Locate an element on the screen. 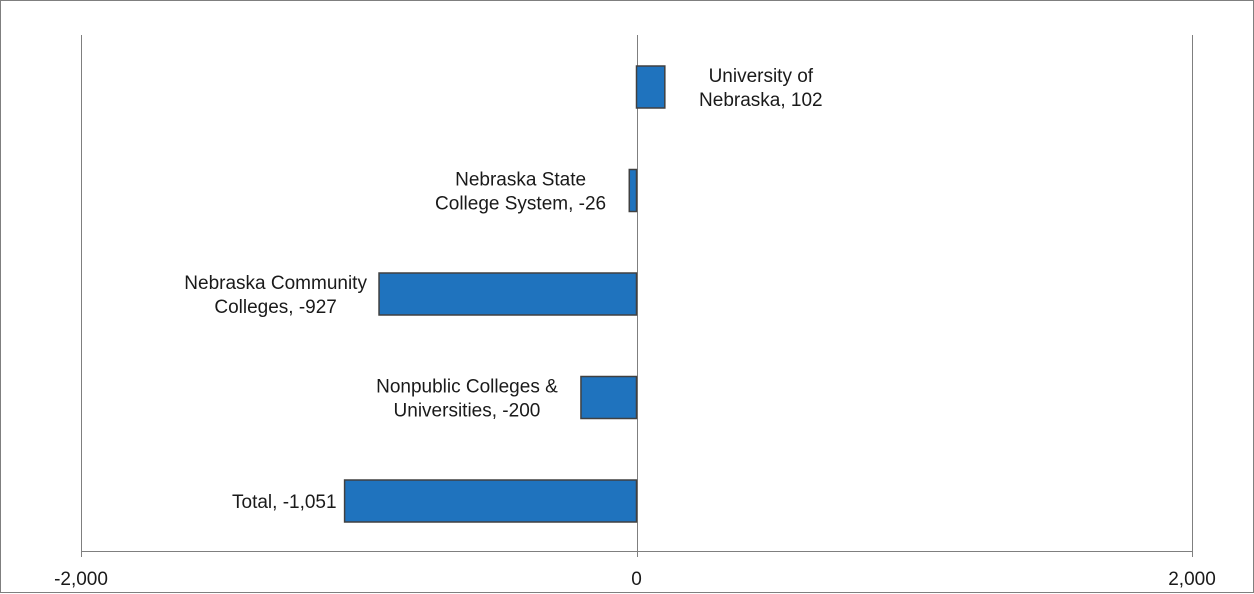 This screenshot has height=594, width=1254. data-label-line: Universities, -200 is located at coordinates (467, 411).